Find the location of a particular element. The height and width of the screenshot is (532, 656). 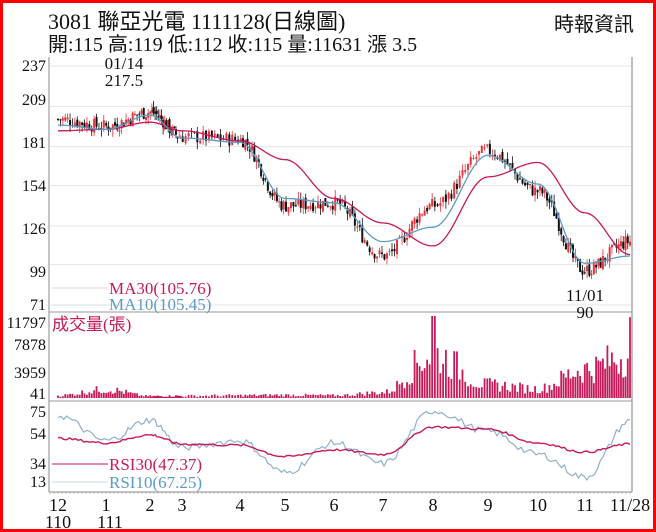

x-label-1: 1 is located at coordinates (106, 505).